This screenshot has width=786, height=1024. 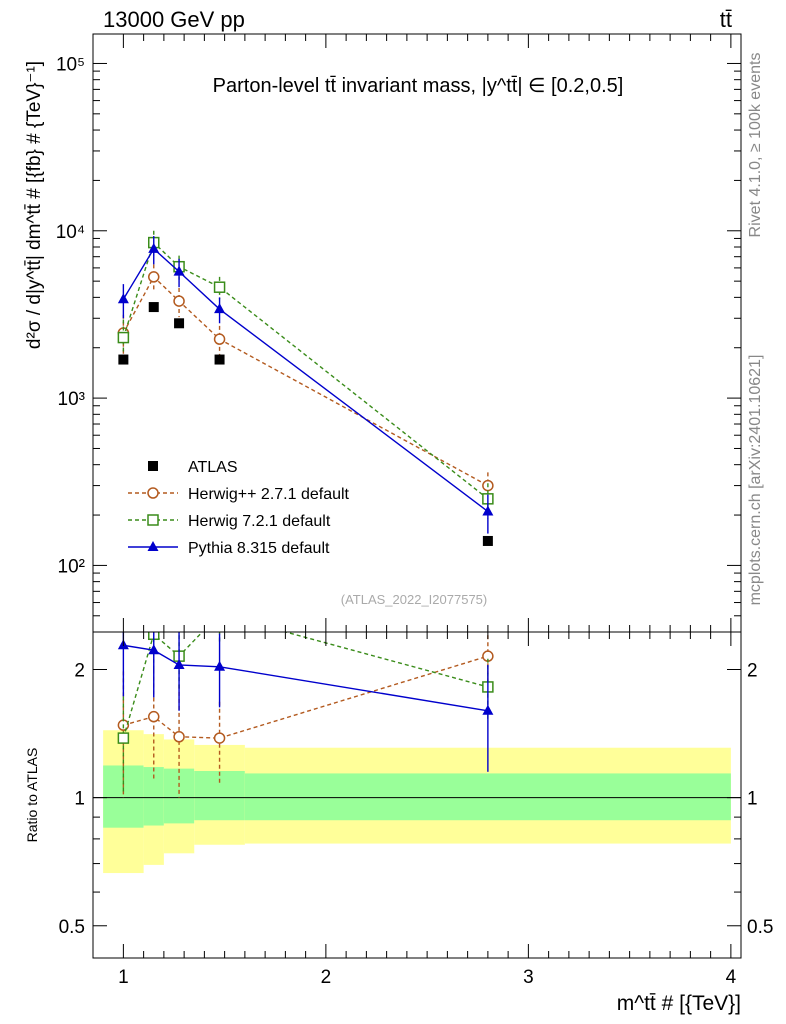 I want to click on x-axis-label: m^tt̄ # [{TeV}], so click(x=679, y=1003).